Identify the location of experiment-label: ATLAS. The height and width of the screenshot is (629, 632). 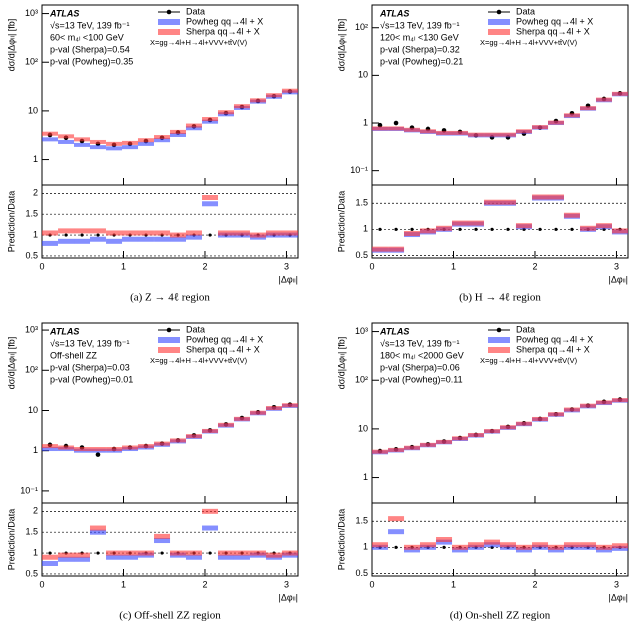
(64, 13).